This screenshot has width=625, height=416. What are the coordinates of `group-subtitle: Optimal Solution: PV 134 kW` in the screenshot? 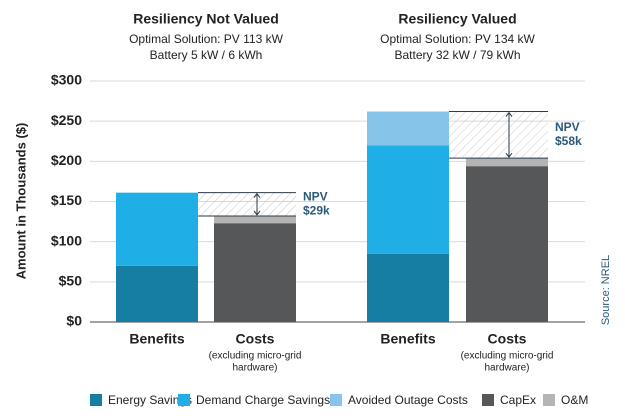 It's located at (457, 39).